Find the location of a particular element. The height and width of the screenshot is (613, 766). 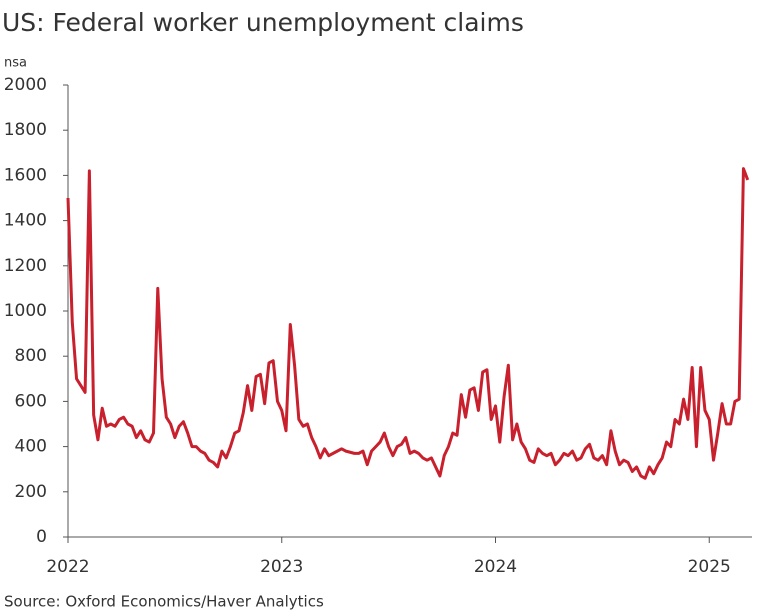

y-tick-label: 400 is located at coordinates (31, 447).